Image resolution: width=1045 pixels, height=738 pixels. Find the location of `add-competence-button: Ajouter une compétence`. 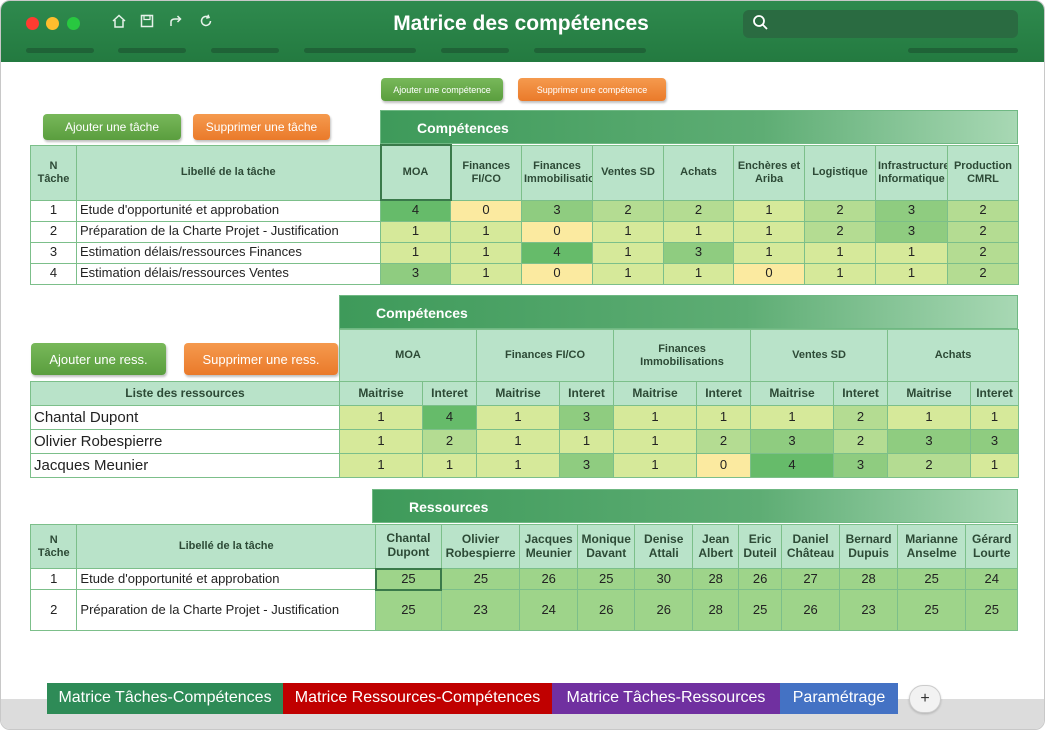

add-competence-button: Ajouter une compétence is located at coordinates (442, 89).